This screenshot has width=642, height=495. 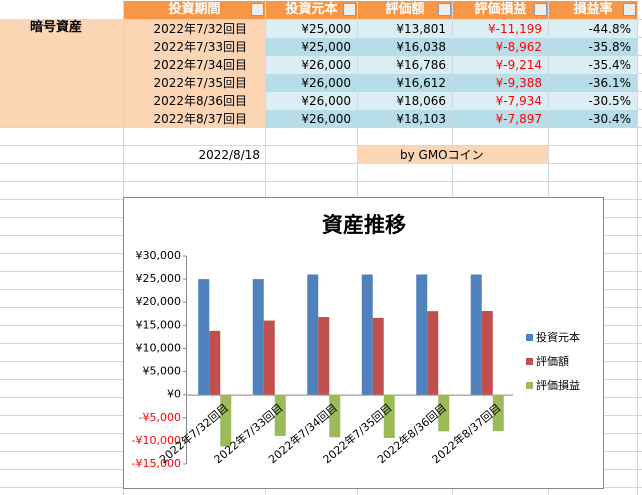 What do you see at coordinates (500, 119) in the screenshot?
I see `cell: ¥-7,897` at bounding box center [500, 119].